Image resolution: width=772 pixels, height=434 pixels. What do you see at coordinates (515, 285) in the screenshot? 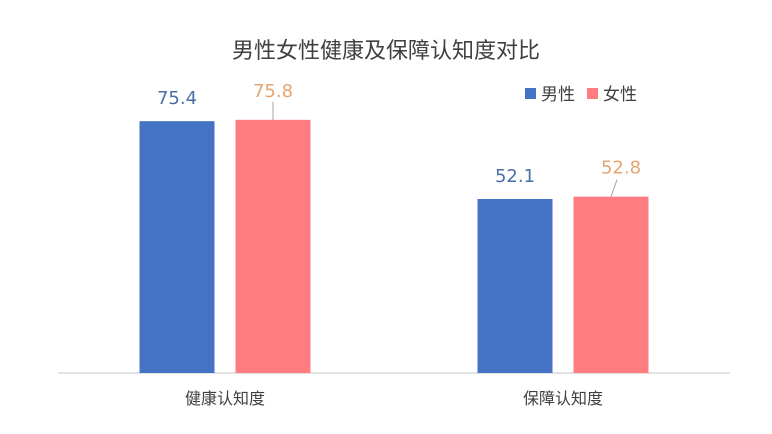
I see `bar-male-protection` at bounding box center [515, 285].